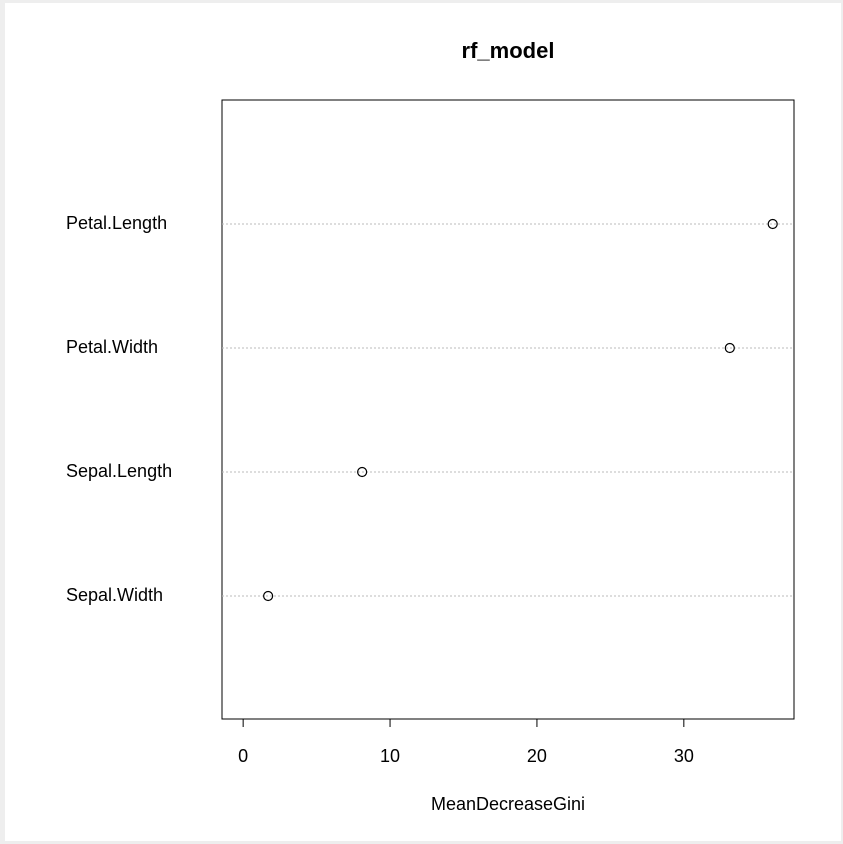 This screenshot has width=843, height=844. I want to click on y-tick-label: Petal.Length, so click(116, 223).